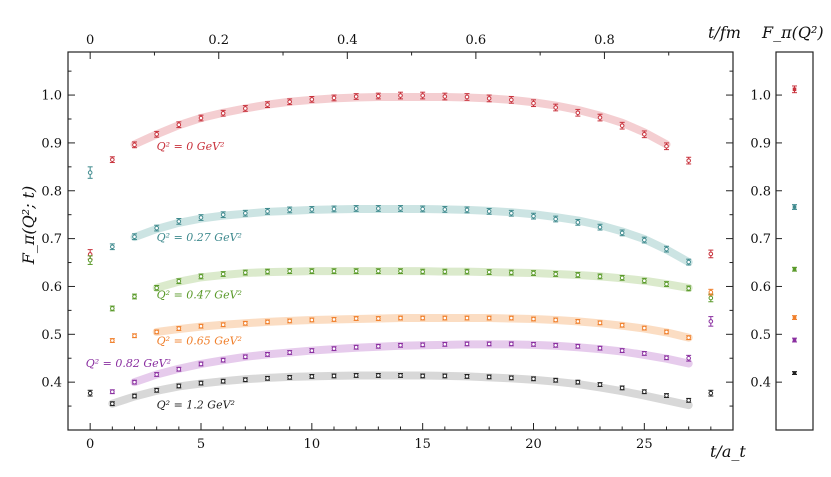 The width and height of the screenshot is (831, 477). Describe the element at coordinates (28, 226) in the screenshot. I see `y-axis-label: F_π(Q²; t)` at that location.